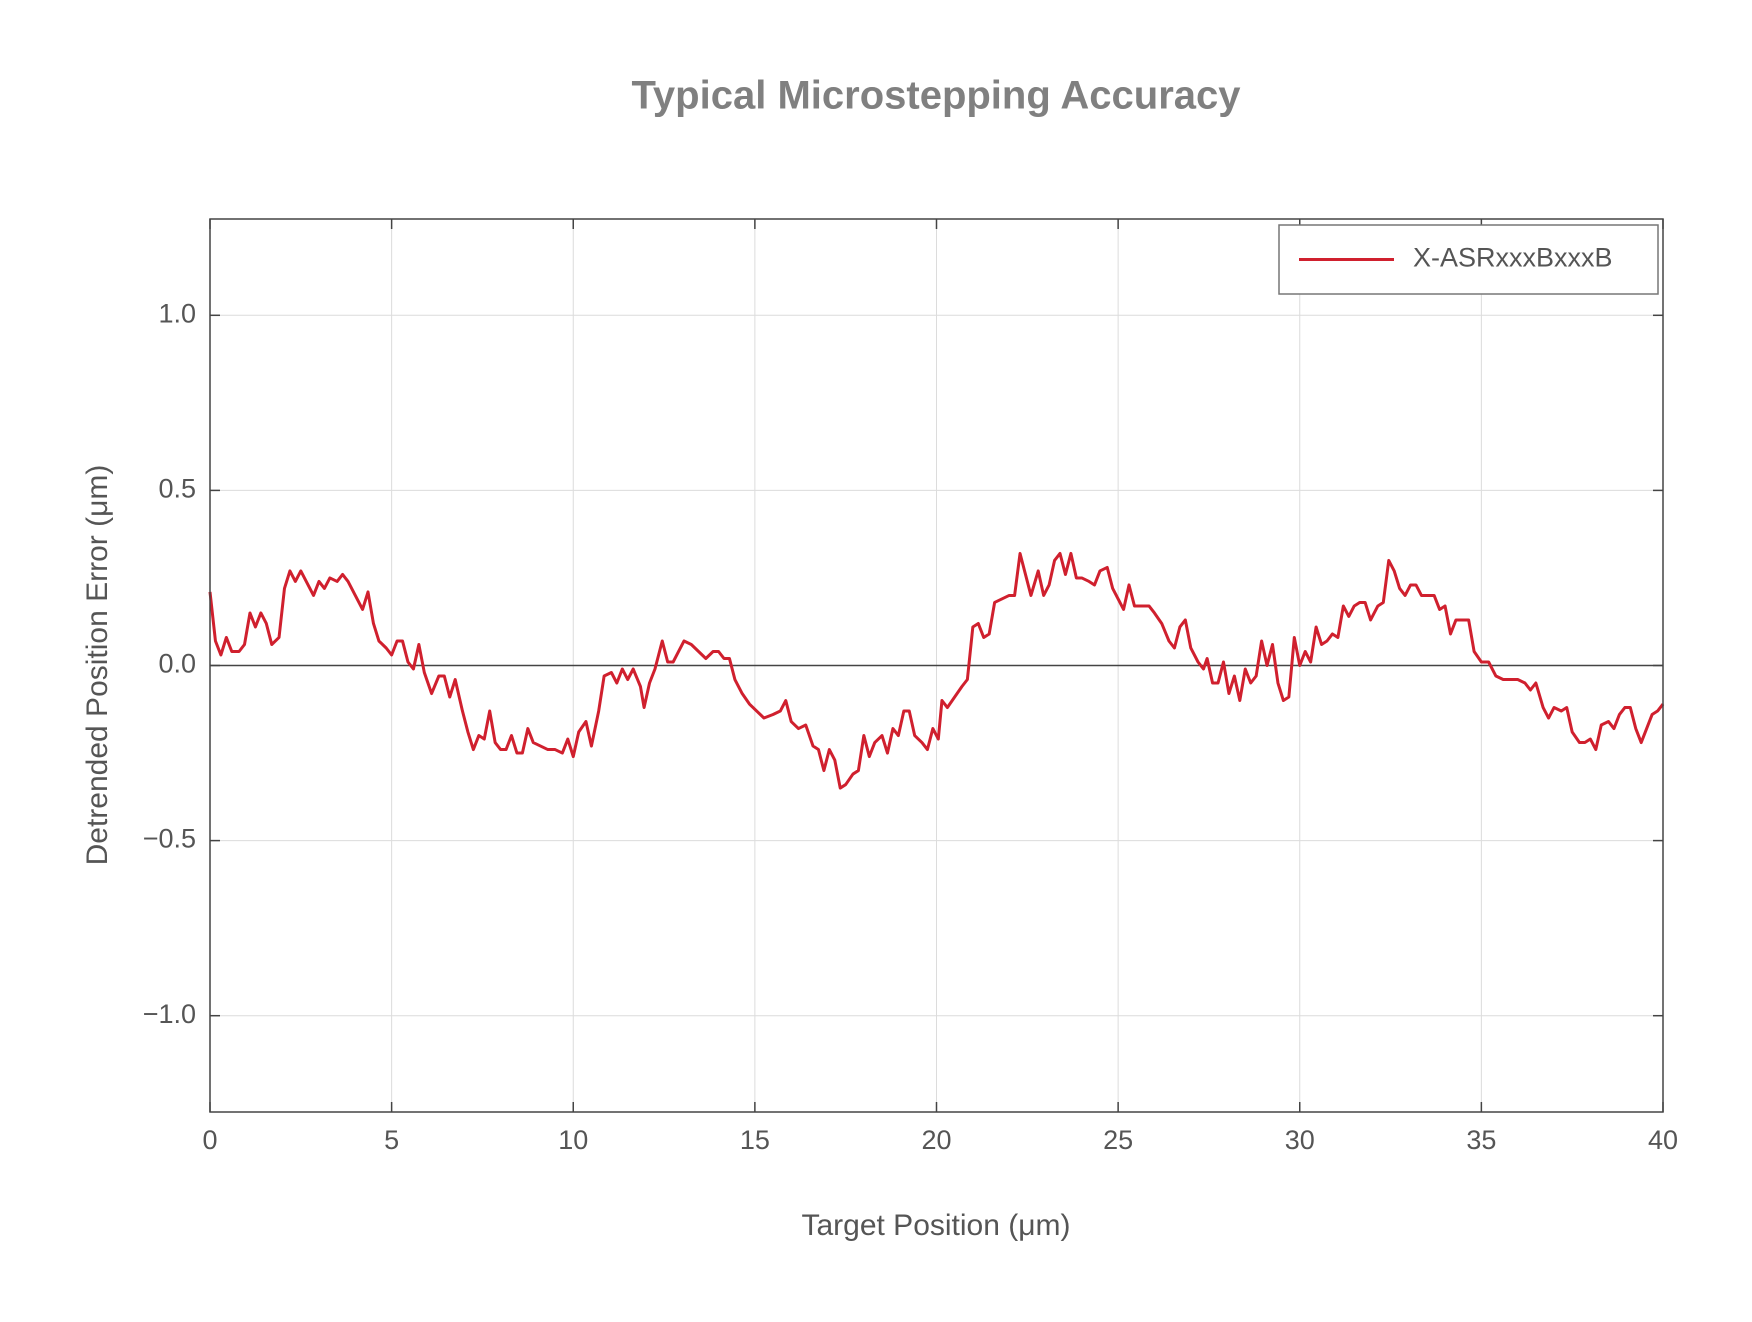 The width and height of the screenshot is (1752, 1322). Describe the element at coordinates (1118, 1140) in the screenshot. I see `x-tick-label: 25` at that location.